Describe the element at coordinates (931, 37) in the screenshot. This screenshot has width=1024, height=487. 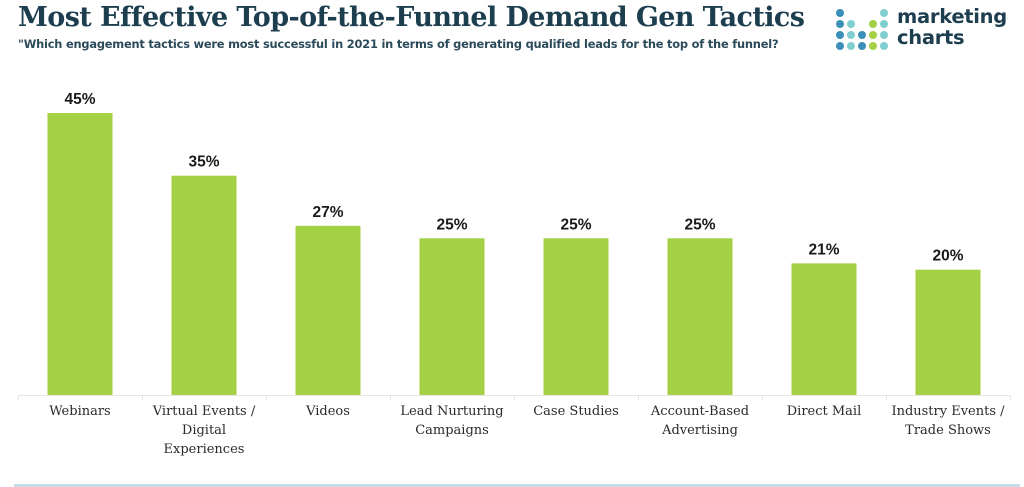
I see `logo-text-line2: charts` at that location.